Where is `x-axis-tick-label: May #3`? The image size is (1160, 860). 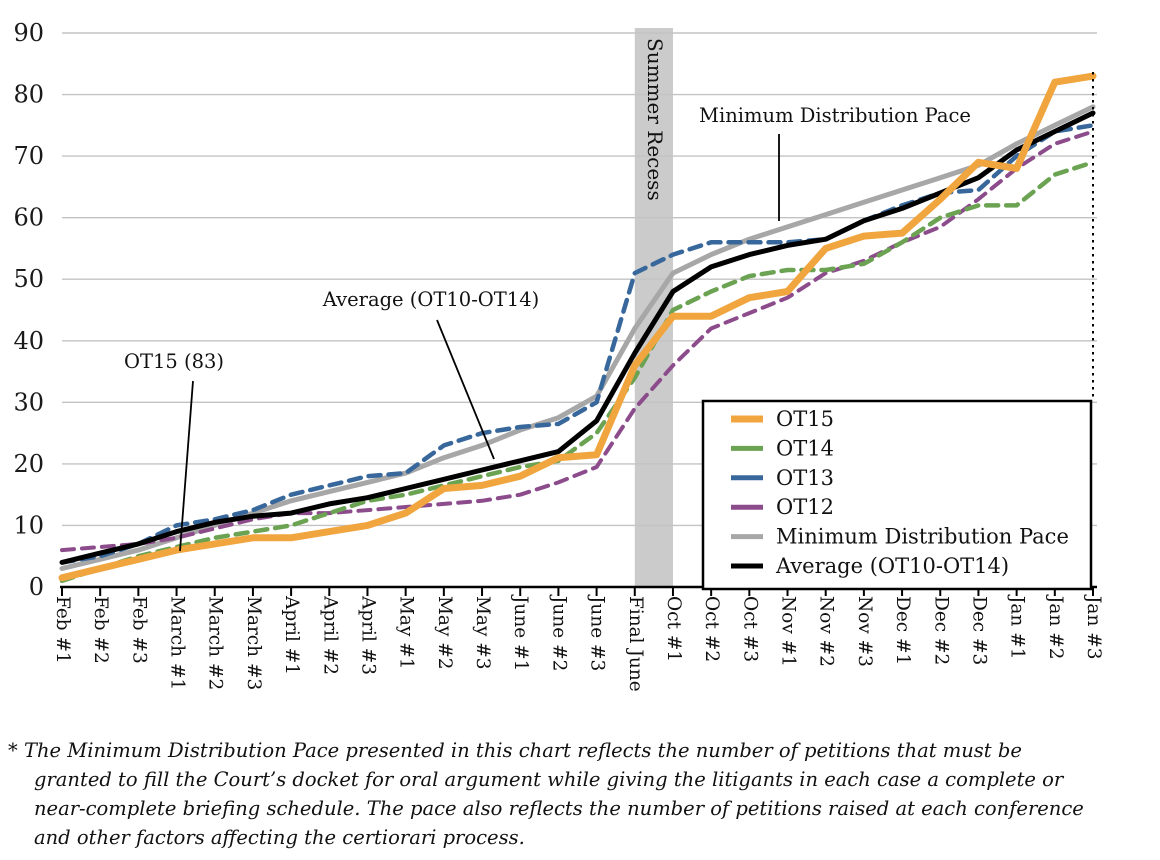 x-axis-tick-label: May #3 is located at coordinates (482, 633).